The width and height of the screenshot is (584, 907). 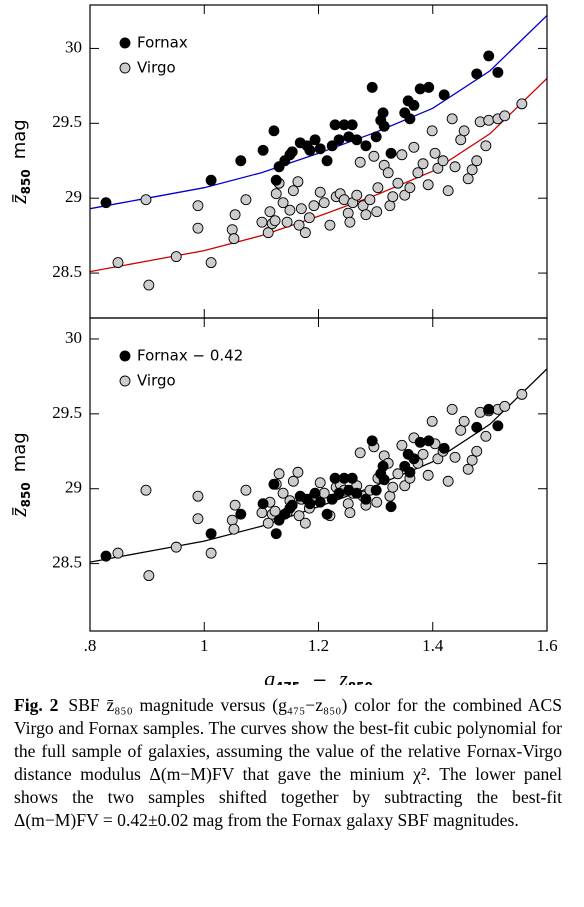 What do you see at coordinates (73, 196) in the screenshot?
I see `y-tick-label: 29` at bounding box center [73, 196].